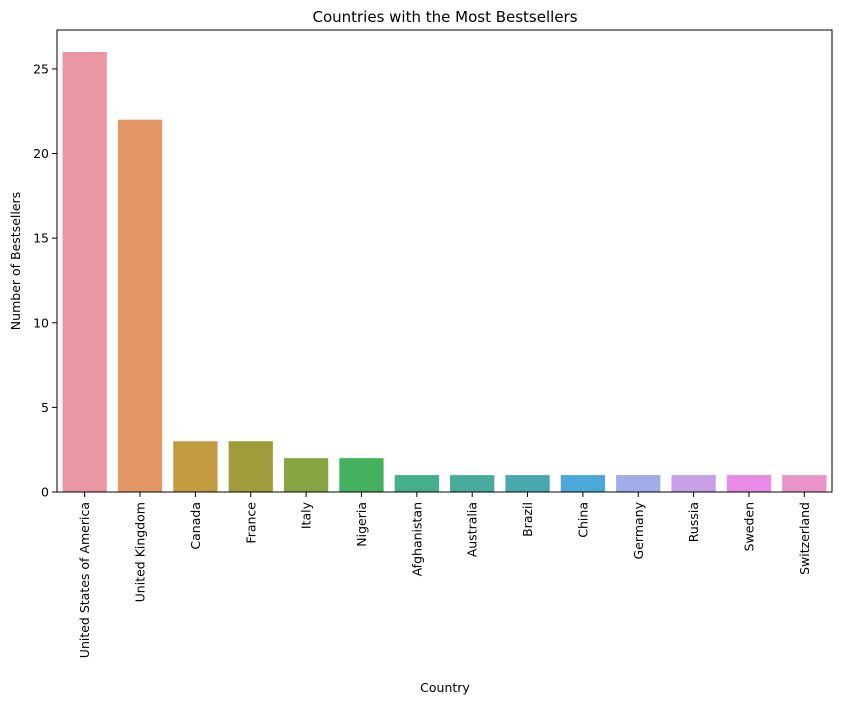 The width and height of the screenshot is (842, 705). What do you see at coordinates (361, 524) in the screenshot?
I see `x-tick-label: Nigeria` at bounding box center [361, 524].